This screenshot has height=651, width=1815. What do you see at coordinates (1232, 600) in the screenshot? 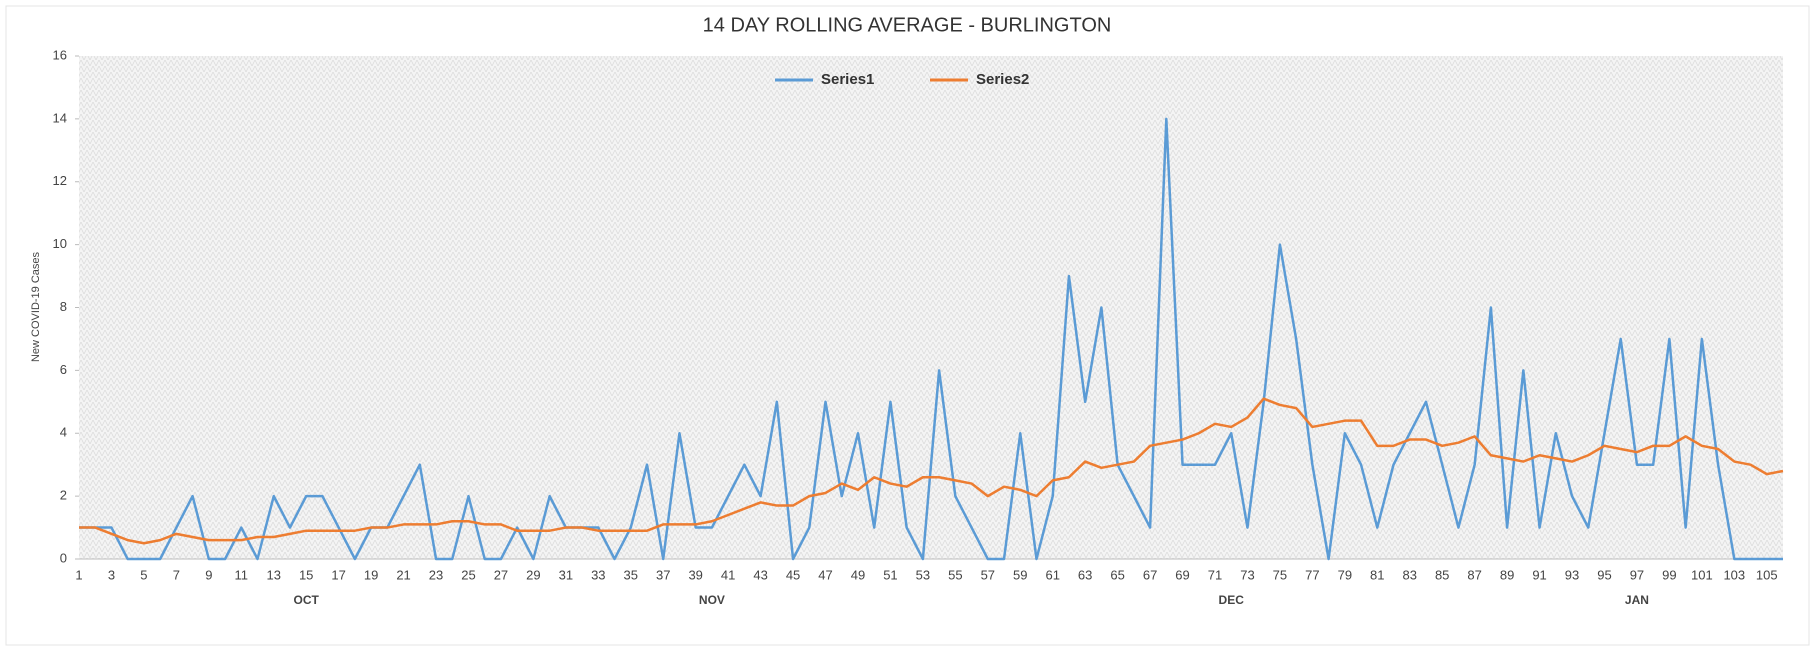
I see `month-label: DEC` at bounding box center [1232, 600].